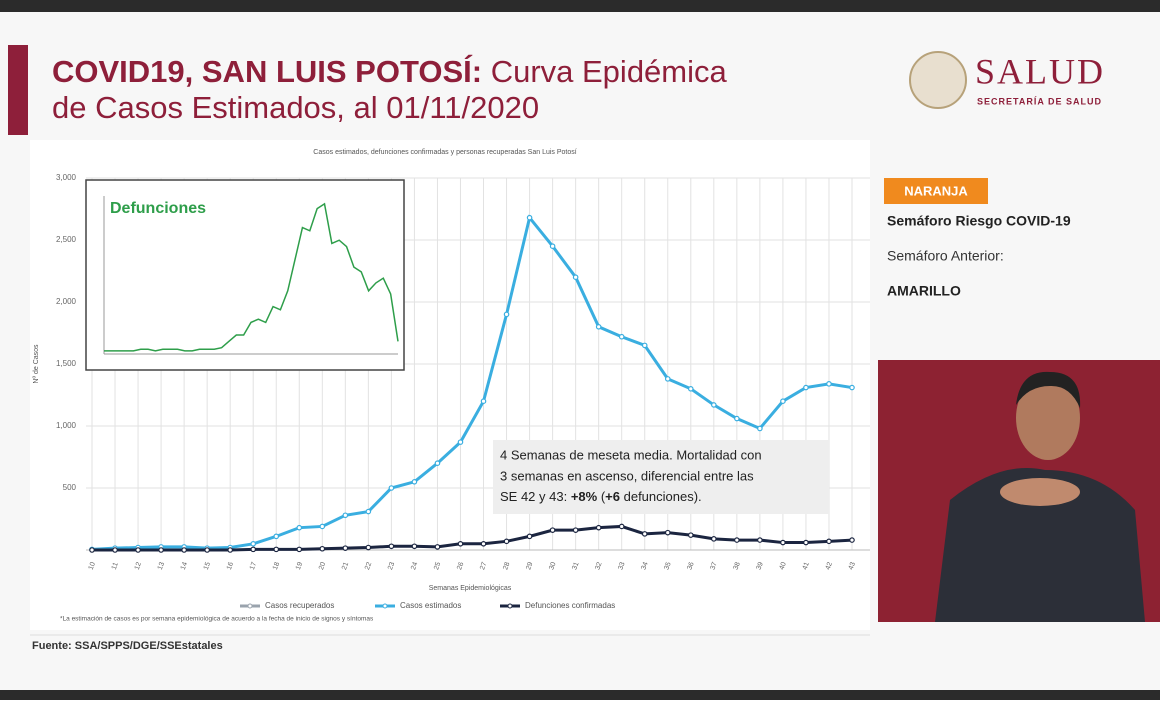 This screenshot has width=1160, height=705. I want to click on y-tick-label: 2,000, so click(66, 301).